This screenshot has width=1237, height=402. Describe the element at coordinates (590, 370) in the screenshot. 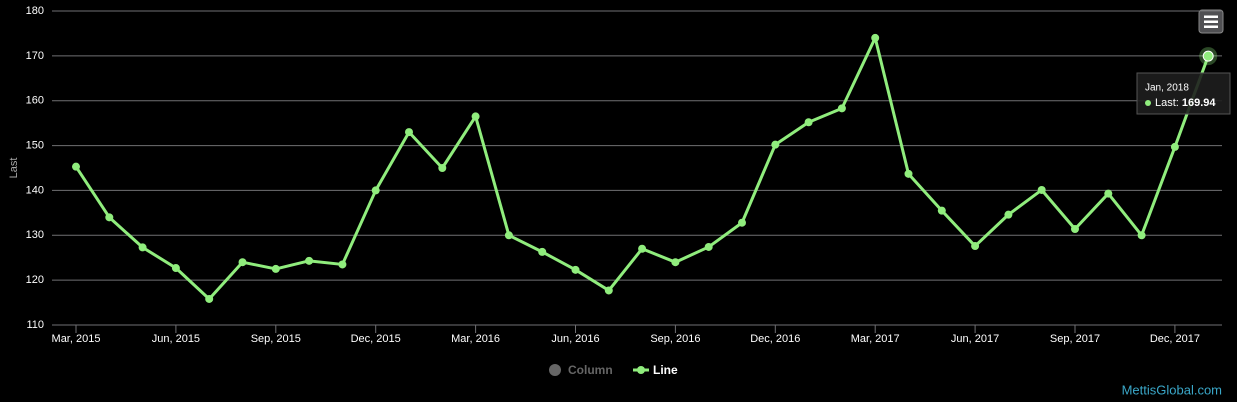

I see `legend-label: Column` at that location.